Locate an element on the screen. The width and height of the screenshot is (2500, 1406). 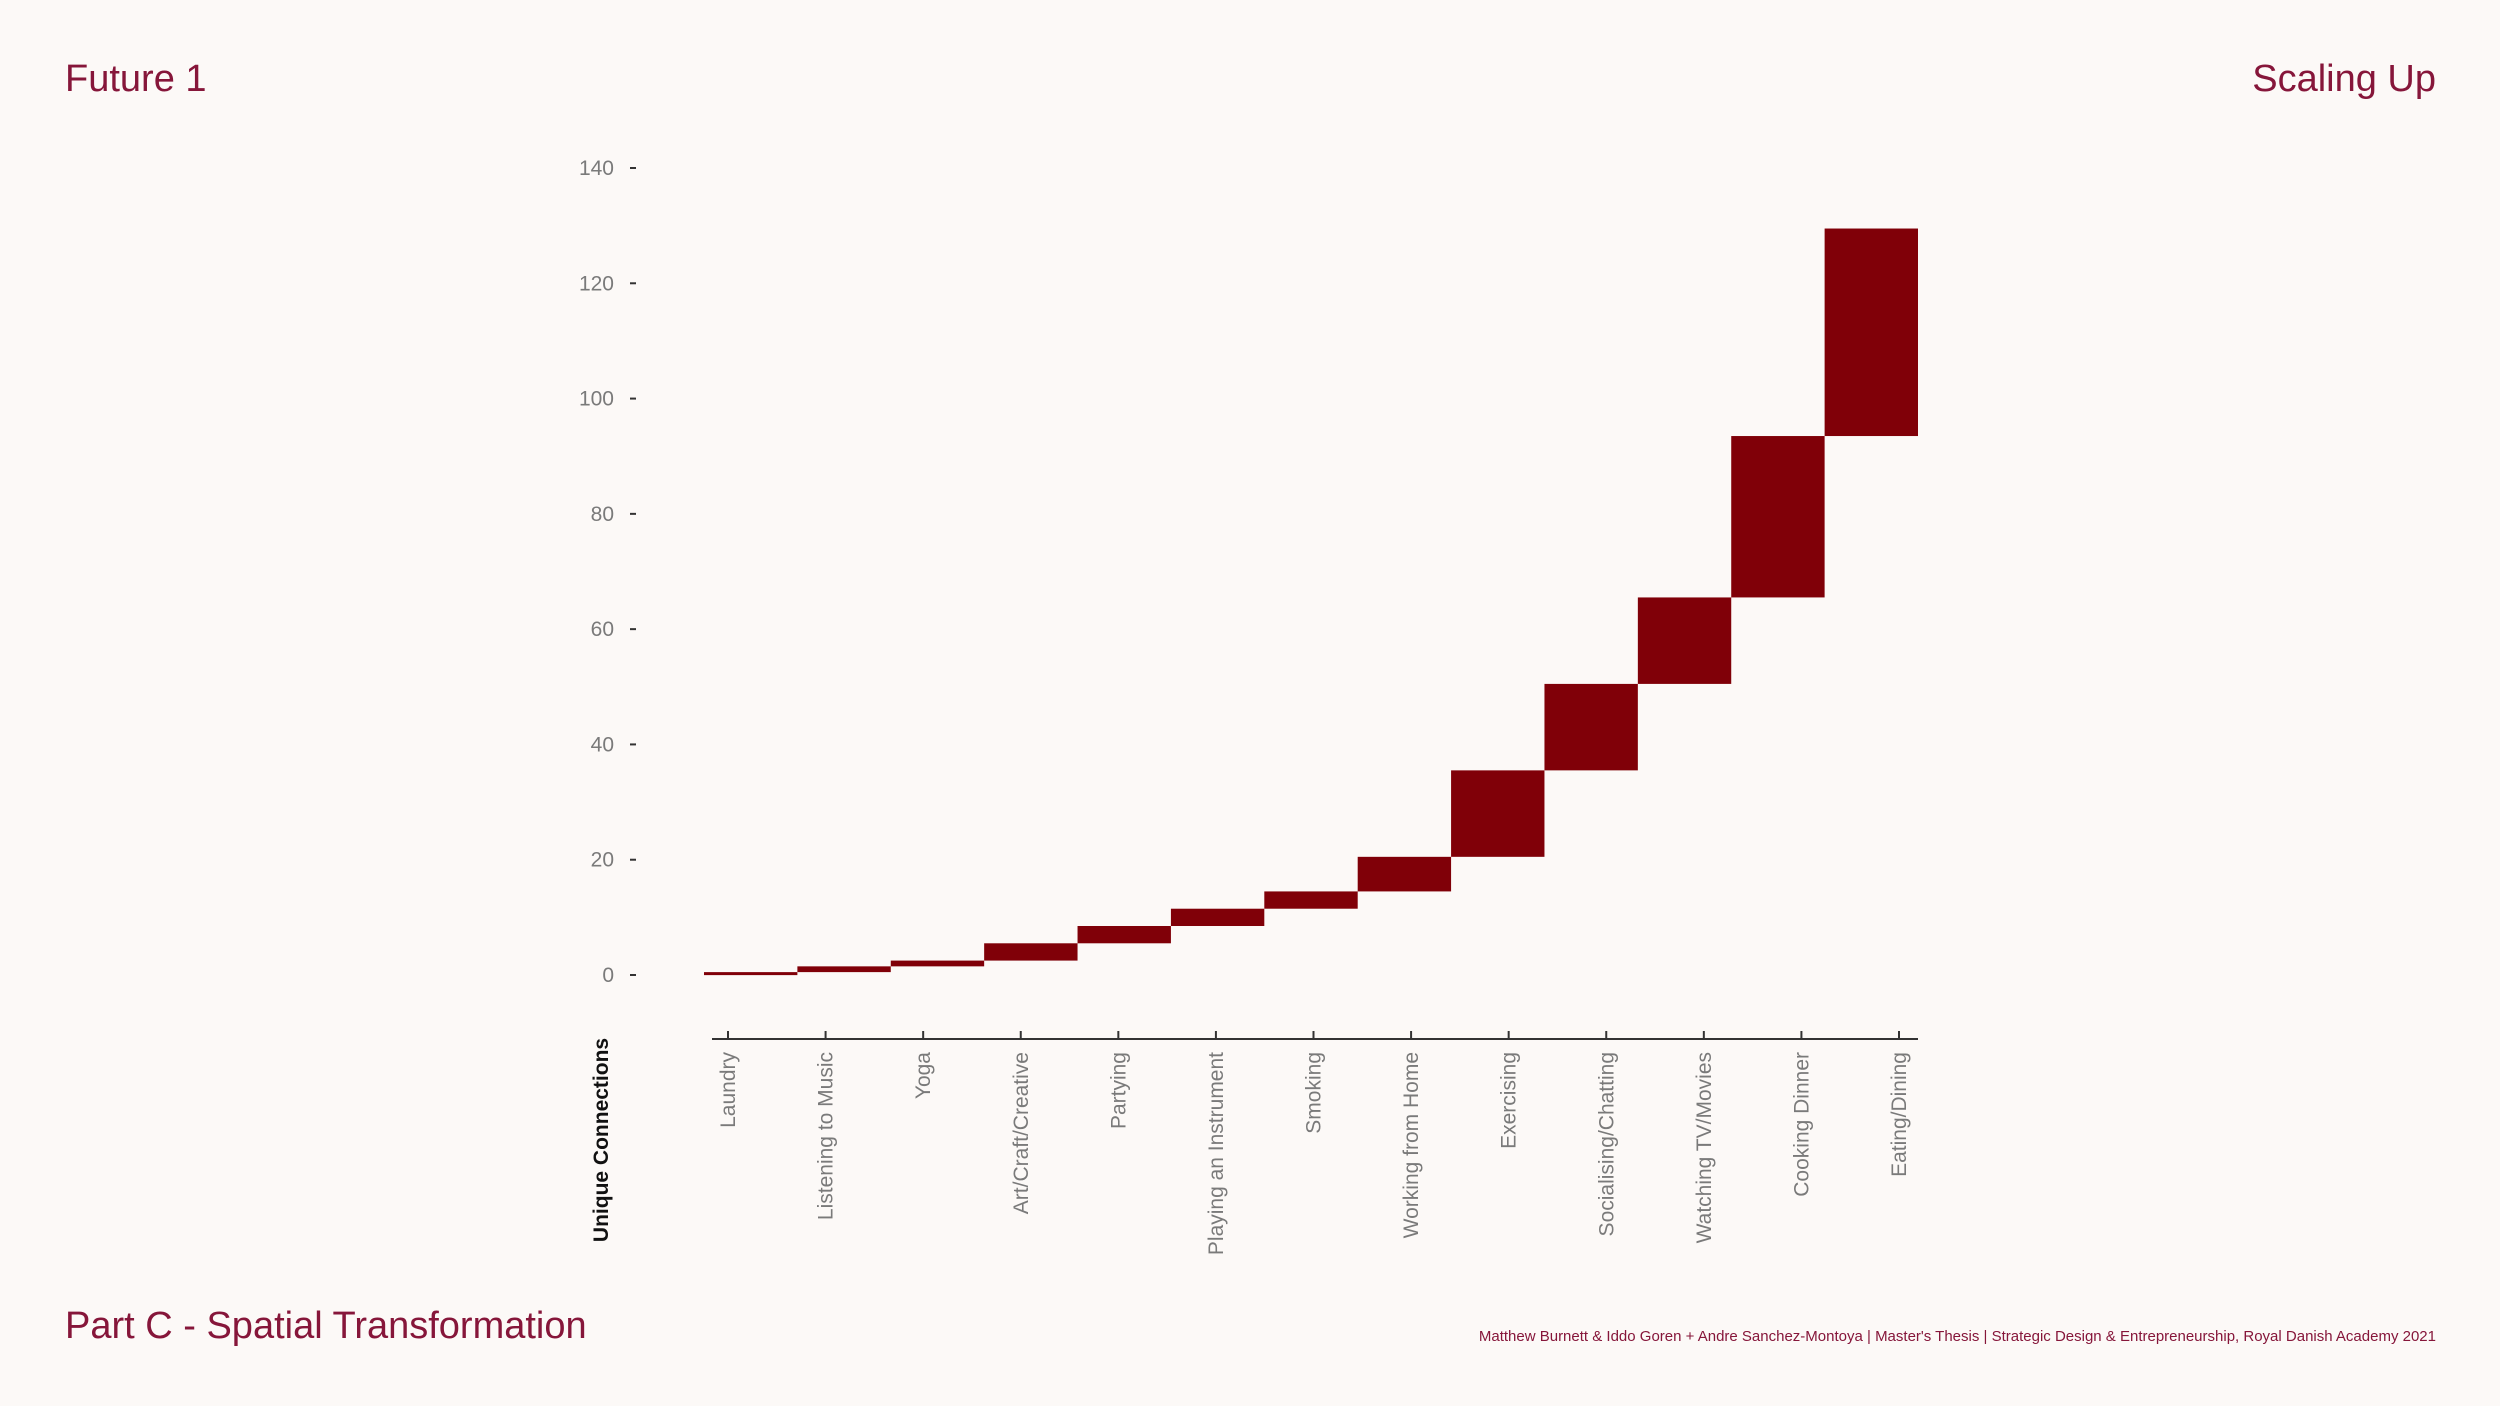
x-tick-label: Art/Craft/Creative is located at coordinates (1021, 1133).